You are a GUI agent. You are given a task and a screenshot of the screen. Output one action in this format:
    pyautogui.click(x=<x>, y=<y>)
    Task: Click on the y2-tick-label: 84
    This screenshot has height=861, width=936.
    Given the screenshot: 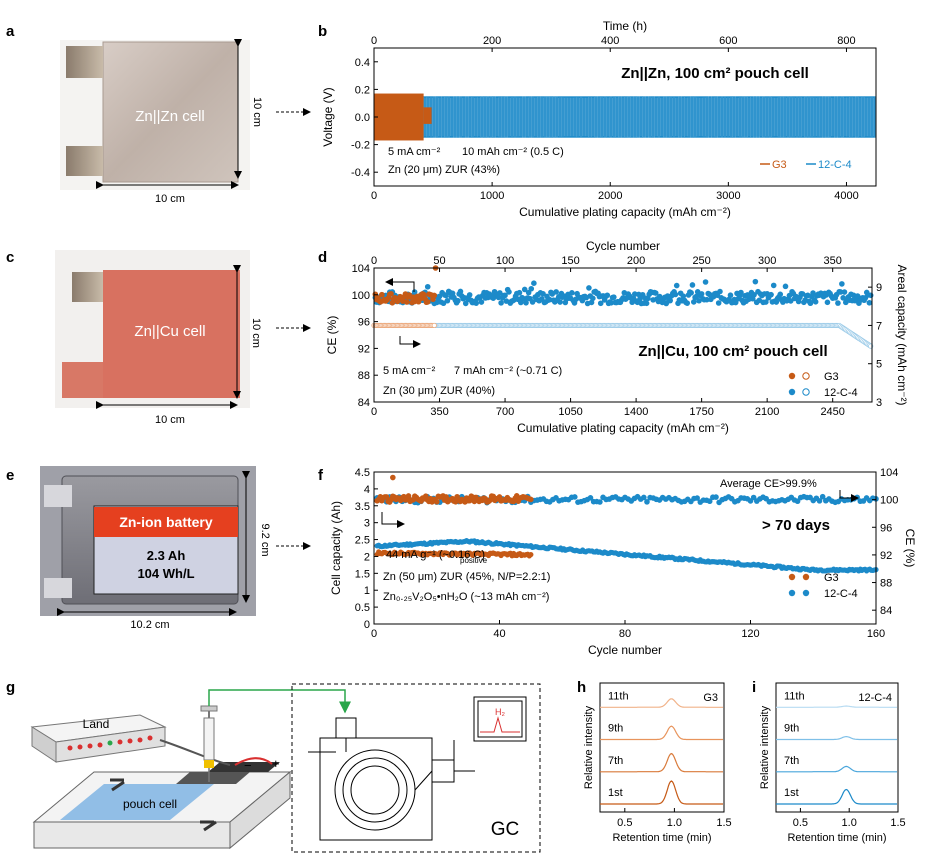 What is the action you would take?
    pyautogui.click(x=886, y=611)
    